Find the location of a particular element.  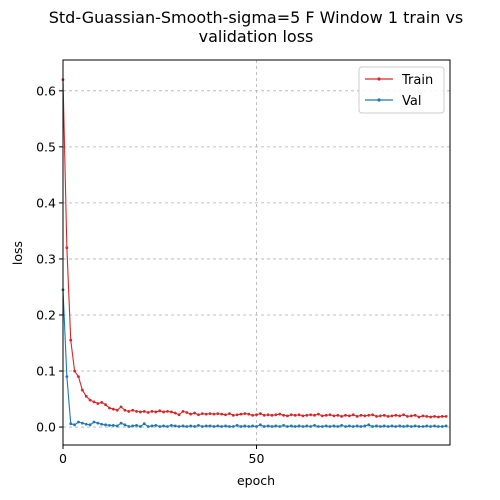

y-tick-label: 0.6 is located at coordinates (46, 90).